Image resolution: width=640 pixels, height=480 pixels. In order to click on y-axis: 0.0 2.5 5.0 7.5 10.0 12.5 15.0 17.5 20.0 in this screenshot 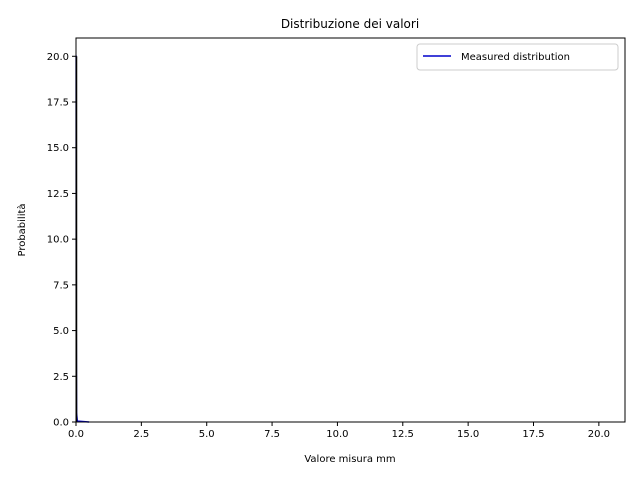, I will do `click(61, 240)`.